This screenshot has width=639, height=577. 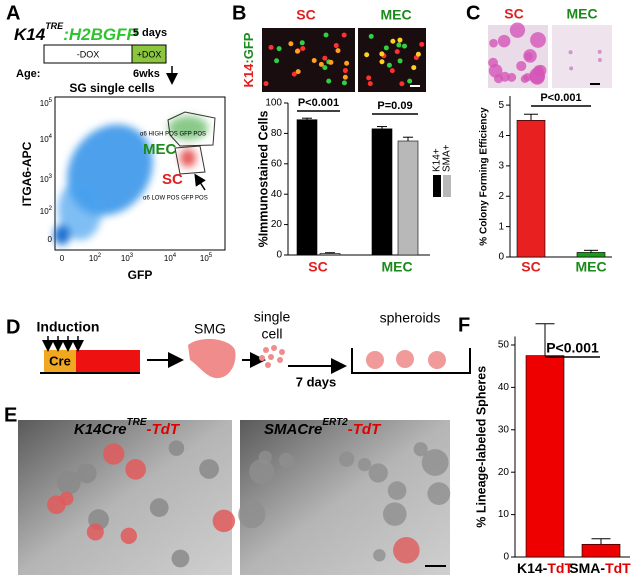 What do you see at coordinates (273, 103) in the screenshot?
I see `y-tick-label: 100` at bounding box center [273, 103].